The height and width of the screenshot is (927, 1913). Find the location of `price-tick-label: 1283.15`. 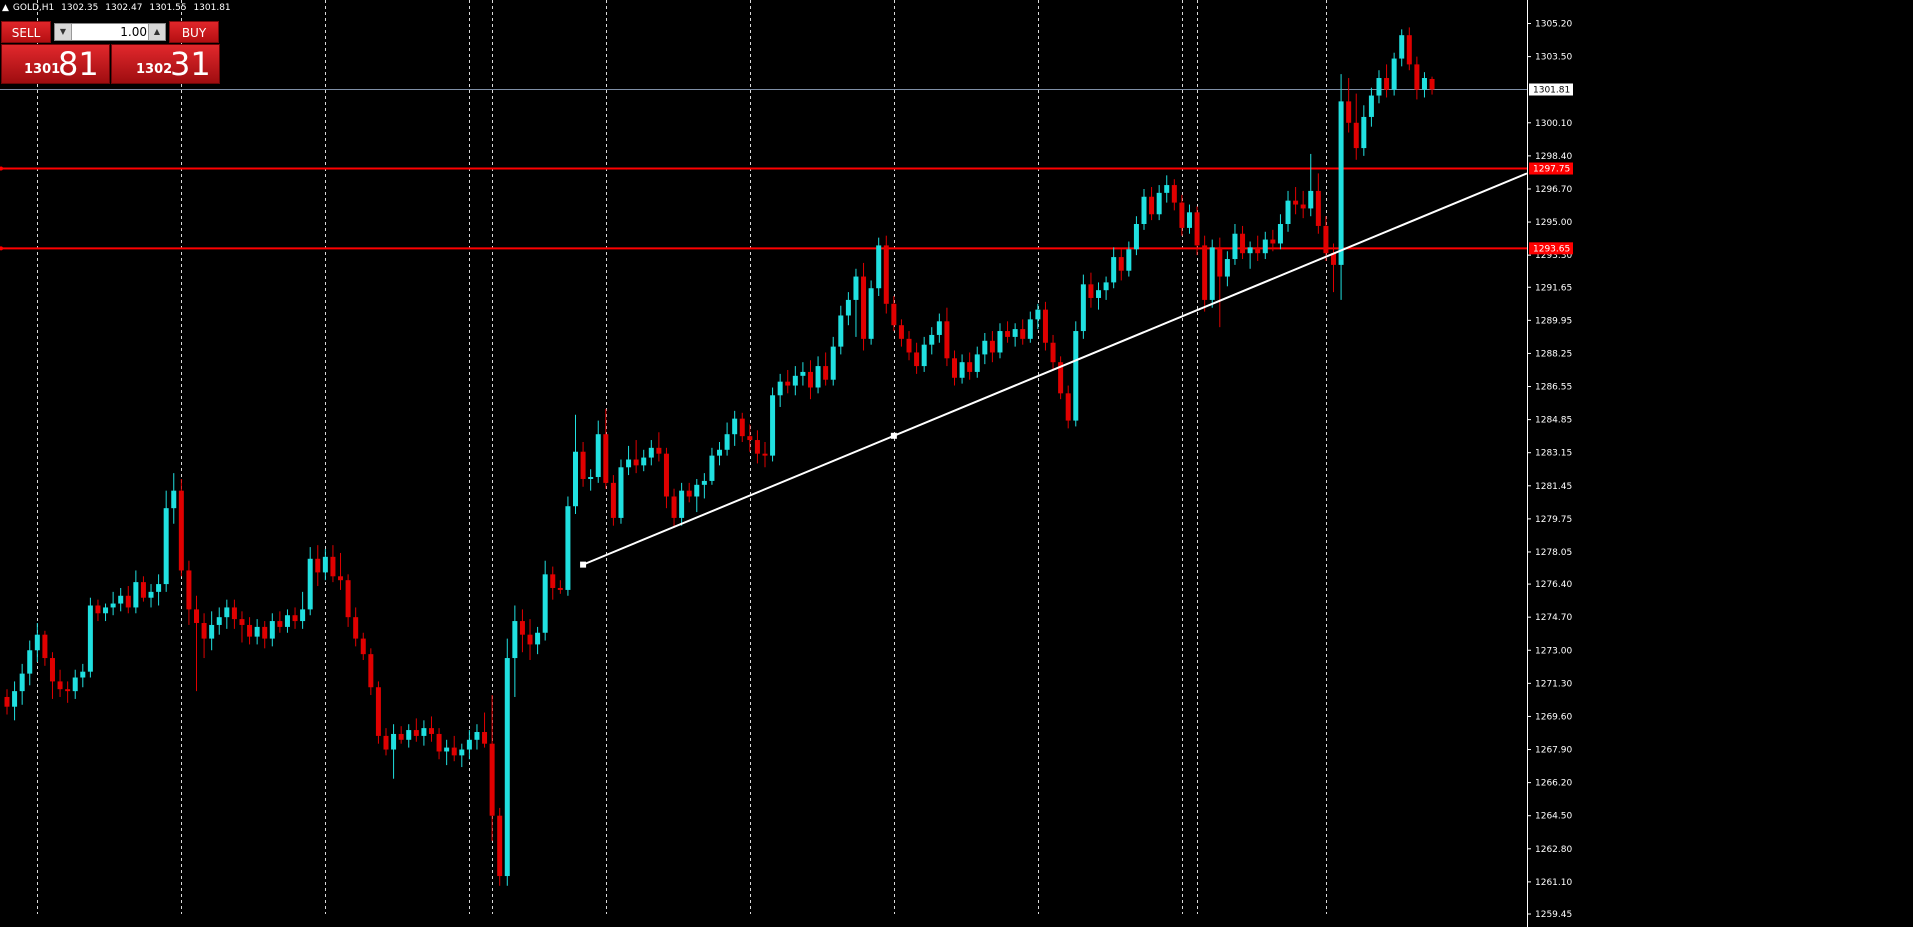

price-tick-label: 1283.15 is located at coordinates (1553, 454).